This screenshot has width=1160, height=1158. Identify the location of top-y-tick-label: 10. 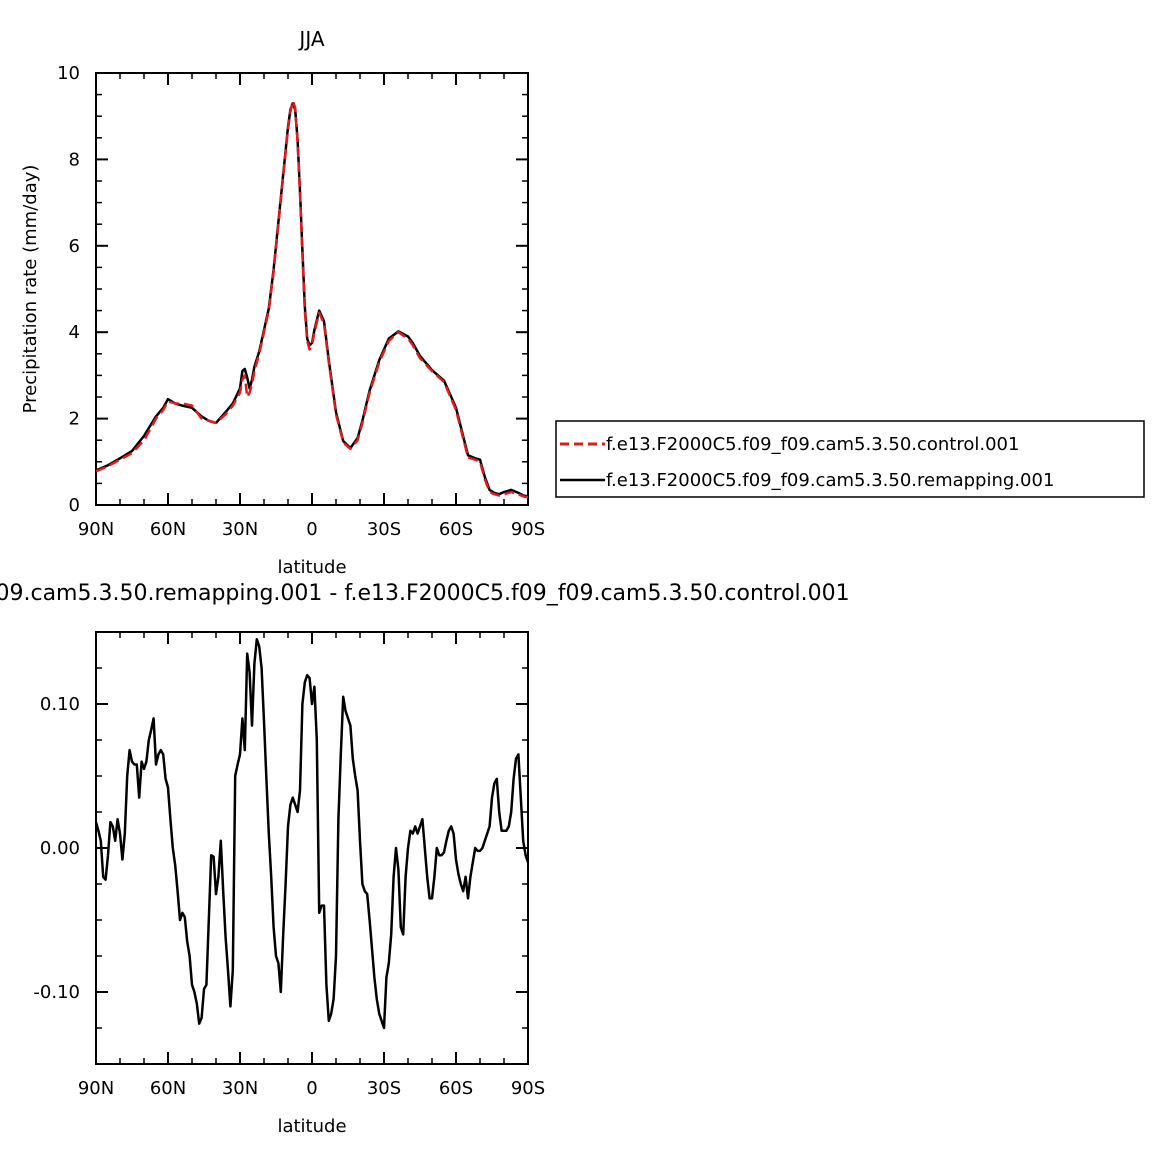
(68, 73).